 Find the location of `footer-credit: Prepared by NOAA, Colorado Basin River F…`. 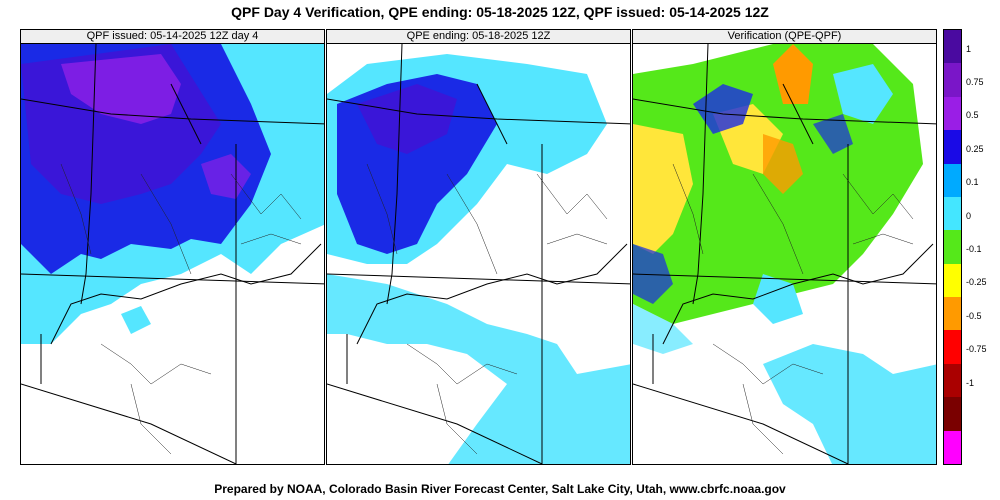

footer-credit: Prepared by NOAA, Colorado Basin River F… is located at coordinates (500, 489).